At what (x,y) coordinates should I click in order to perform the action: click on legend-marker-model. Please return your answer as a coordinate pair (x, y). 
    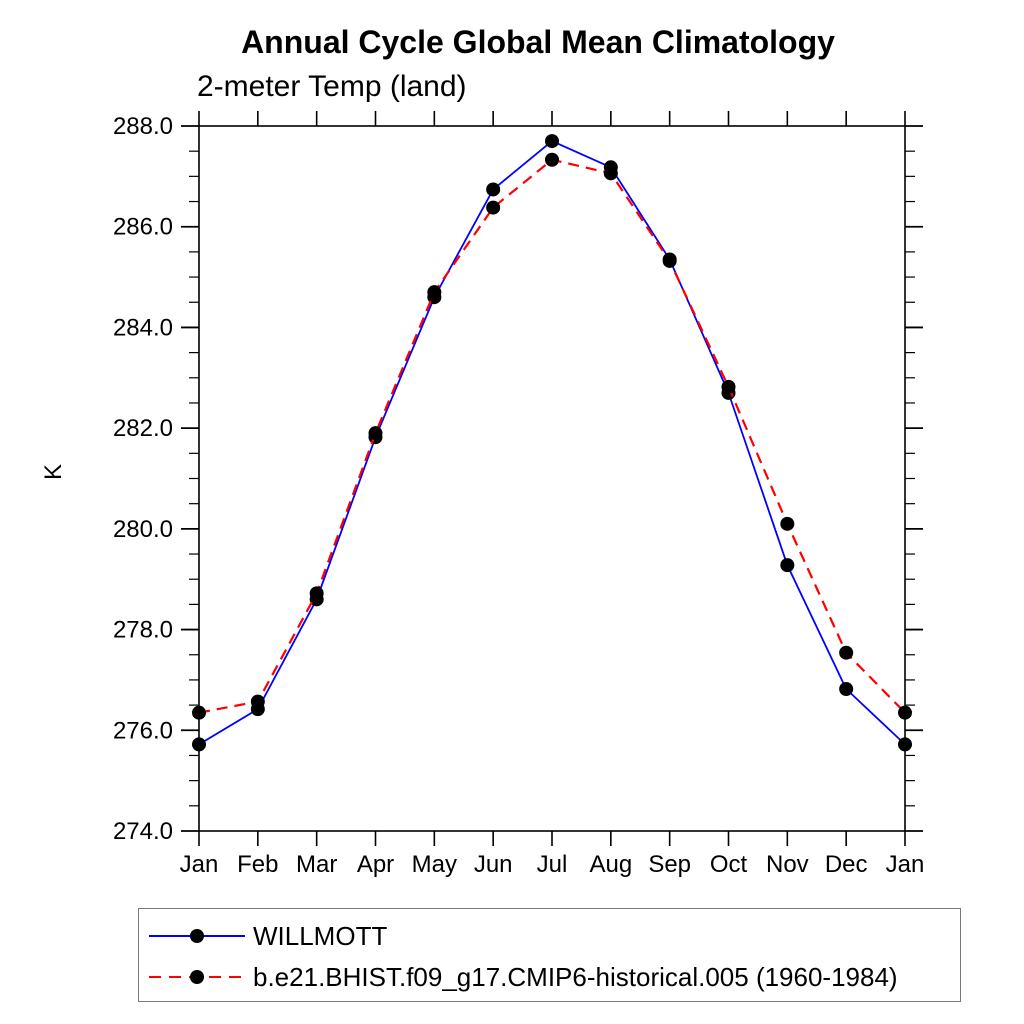
    Looking at the image, I should click on (197, 977).